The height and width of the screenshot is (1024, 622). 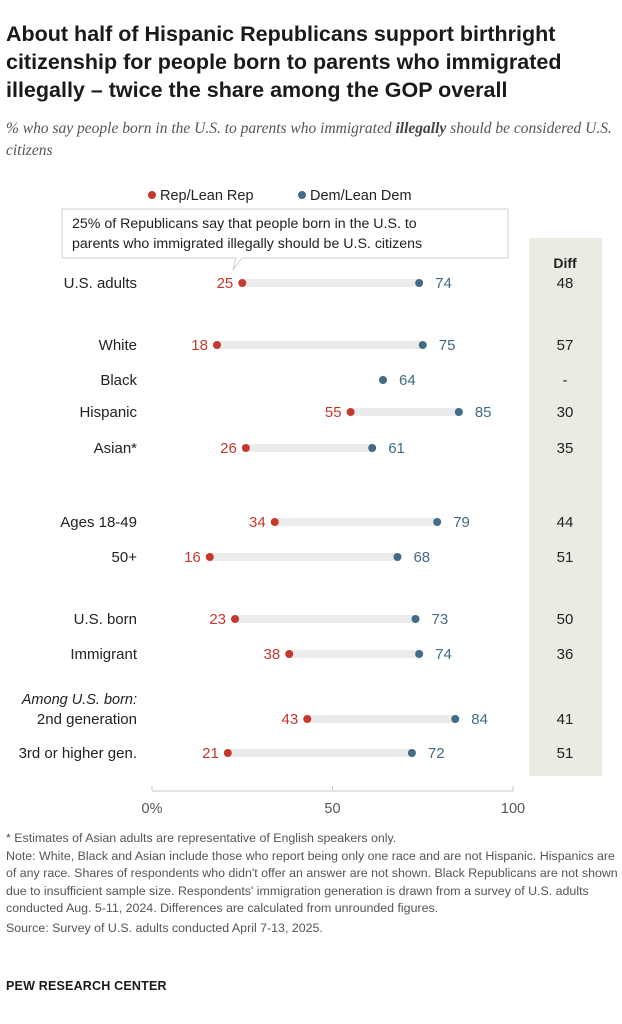 I want to click on rep-value-ages-18-49: 34, so click(x=257, y=522).